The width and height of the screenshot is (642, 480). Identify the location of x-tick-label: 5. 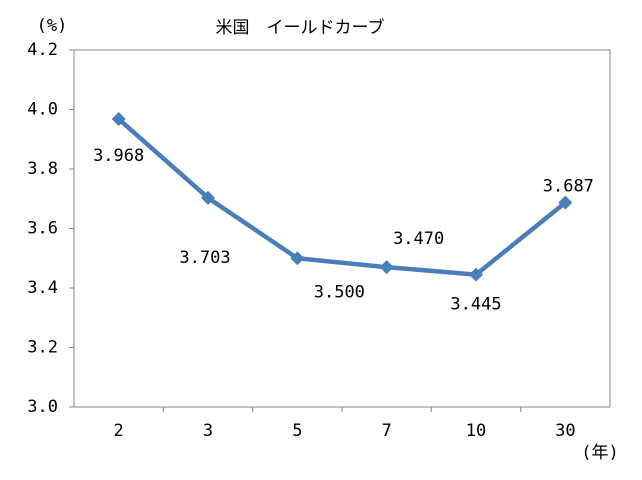
(297, 431).